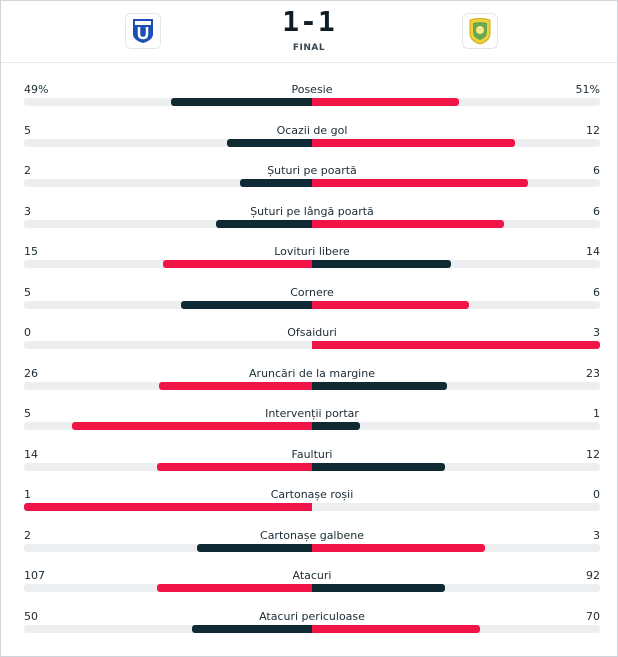 This screenshot has width=618, height=657. Describe the element at coordinates (312, 170) in the screenshot. I see `stat-name: Șuturi pe poartă` at that location.